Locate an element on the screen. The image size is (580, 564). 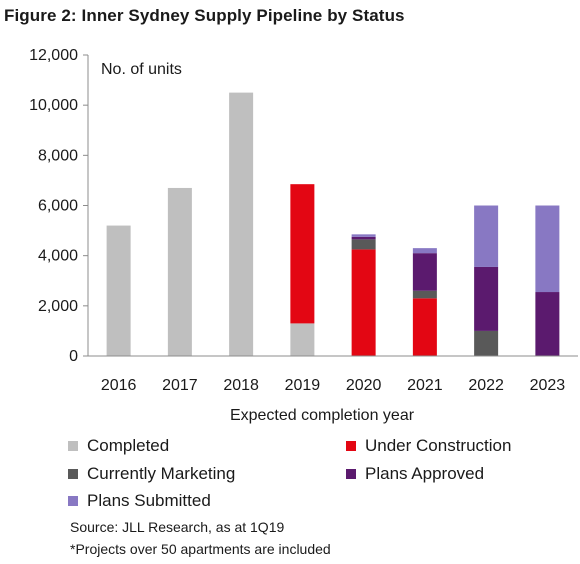
bar-plans-submitted-2020 is located at coordinates (363, 235).